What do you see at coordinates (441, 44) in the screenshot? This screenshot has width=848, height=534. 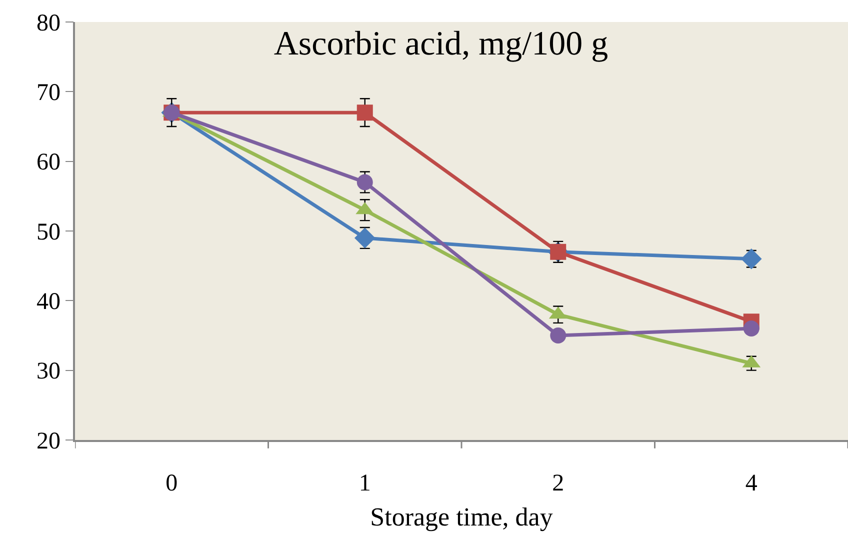 I see `chart-title: Ascorbic acid, mg/100 g` at bounding box center [441, 44].